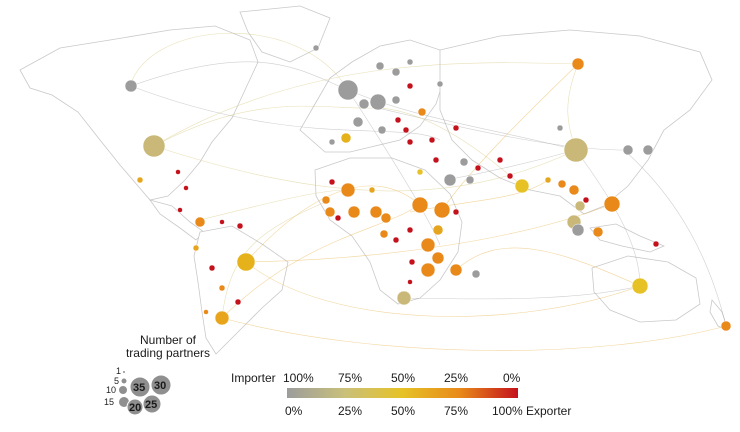 This screenshot has width=740, height=432. Describe the element at coordinates (428, 270) in the screenshot. I see `node-zambia` at that location.